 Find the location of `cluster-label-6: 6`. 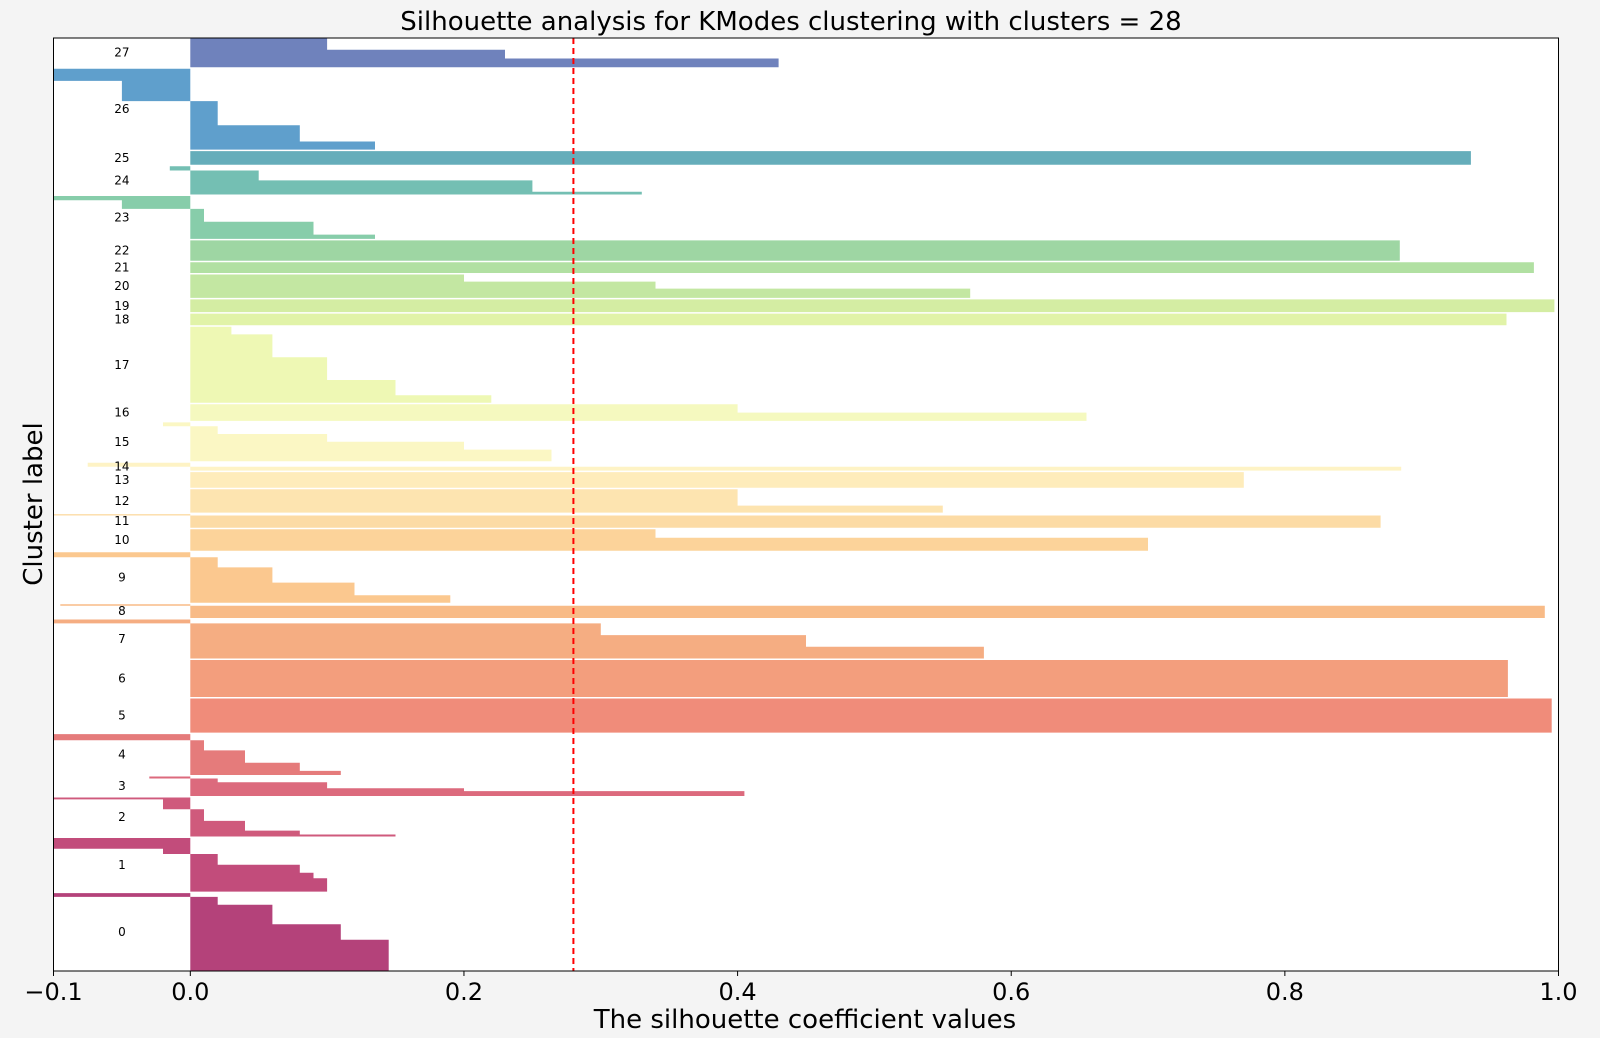

cluster-label-6: 6 is located at coordinates (122, 679).